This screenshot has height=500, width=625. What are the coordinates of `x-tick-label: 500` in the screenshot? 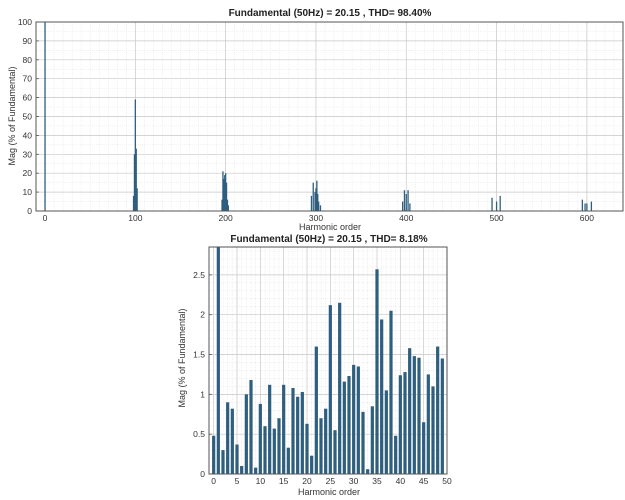 It's located at (496, 218).